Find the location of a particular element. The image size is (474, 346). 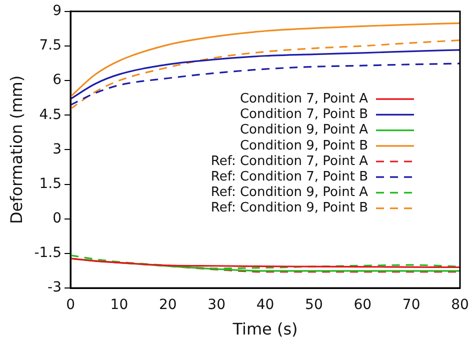

legend-label: Ref: Condition 9, Point A is located at coordinates (289, 192).